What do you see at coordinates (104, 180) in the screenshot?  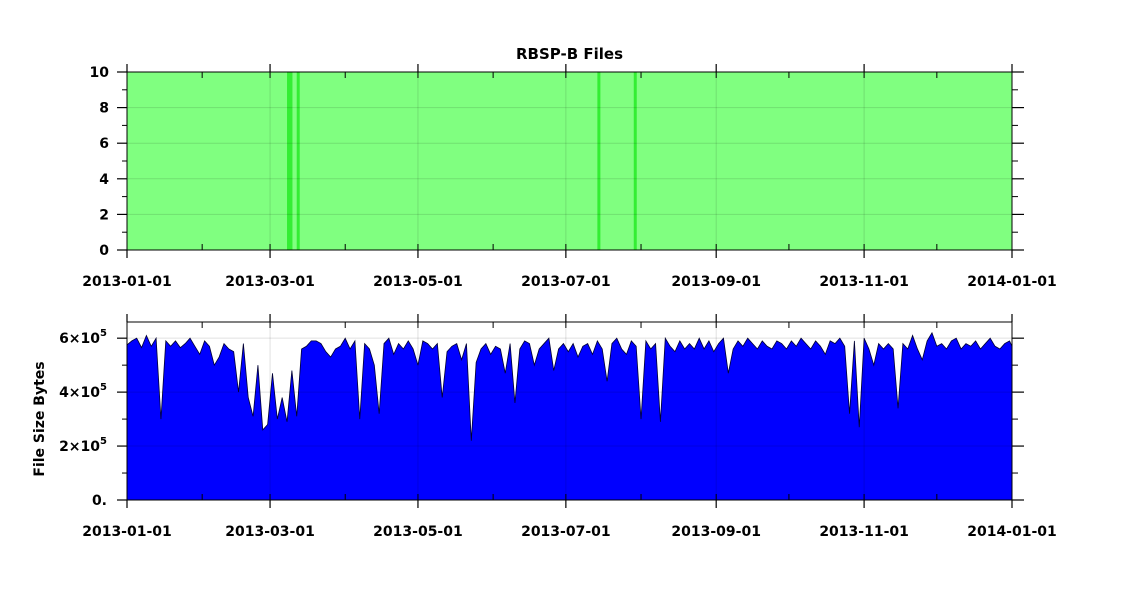 I see `y-tick-label: 4` at bounding box center [104, 180].